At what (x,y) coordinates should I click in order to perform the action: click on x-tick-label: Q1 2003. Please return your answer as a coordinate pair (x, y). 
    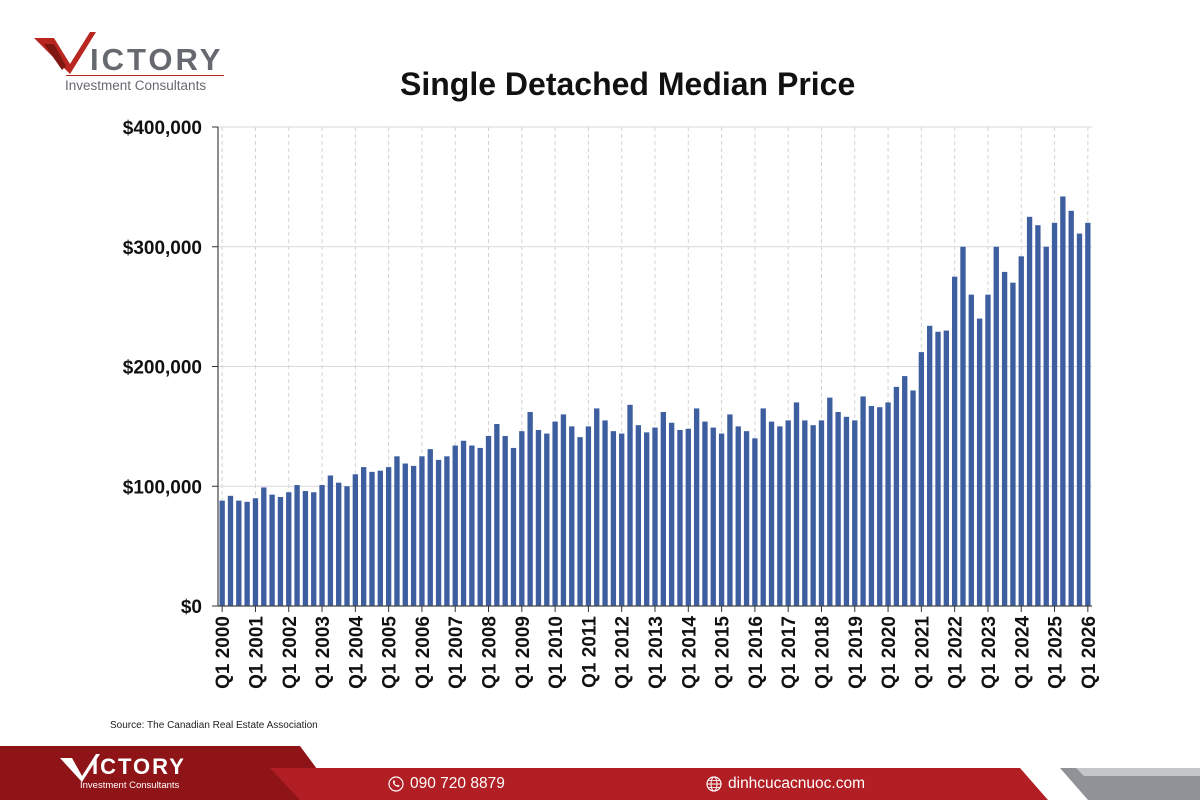
    Looking at the image, I should click on (323, 652).